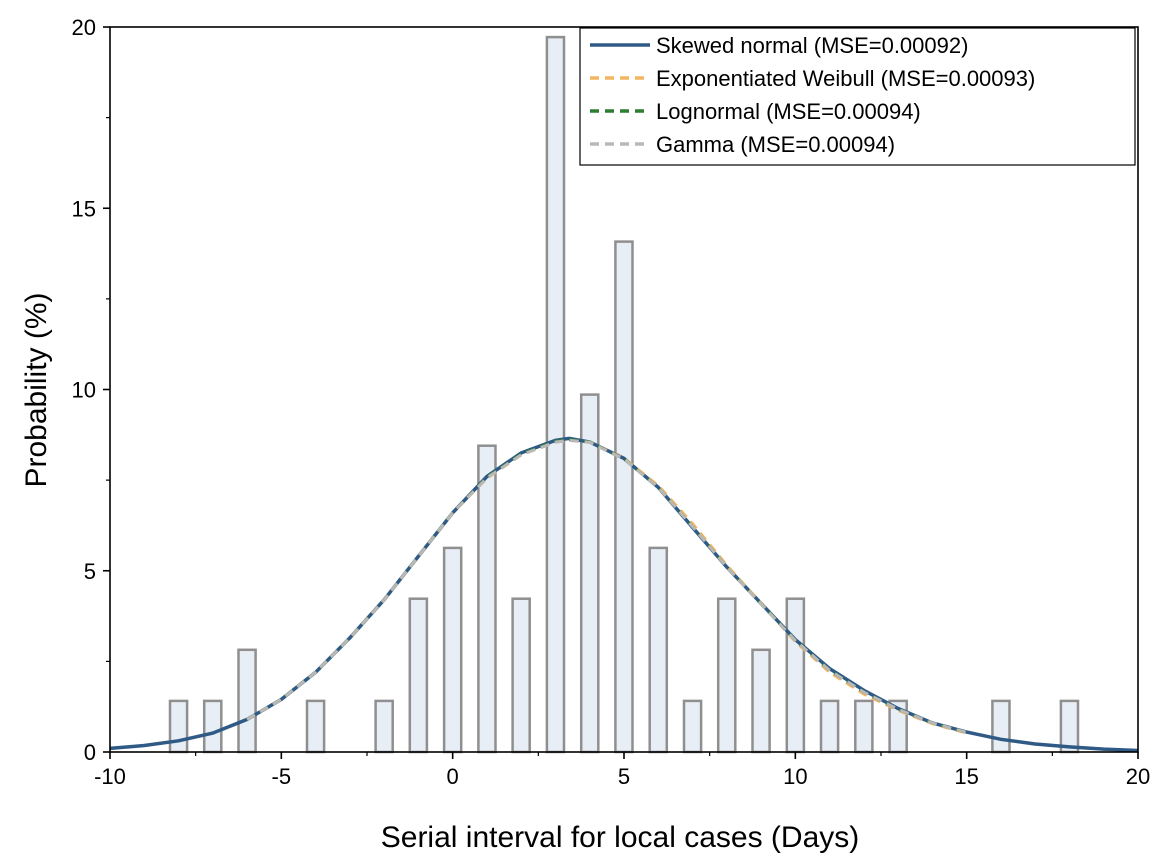 This screenshot has width=1161, height=857. What do you see at coordinates (110, 776) in the screenshot?
I see `x-tick-label: -10` at bounding box center [110, 776].